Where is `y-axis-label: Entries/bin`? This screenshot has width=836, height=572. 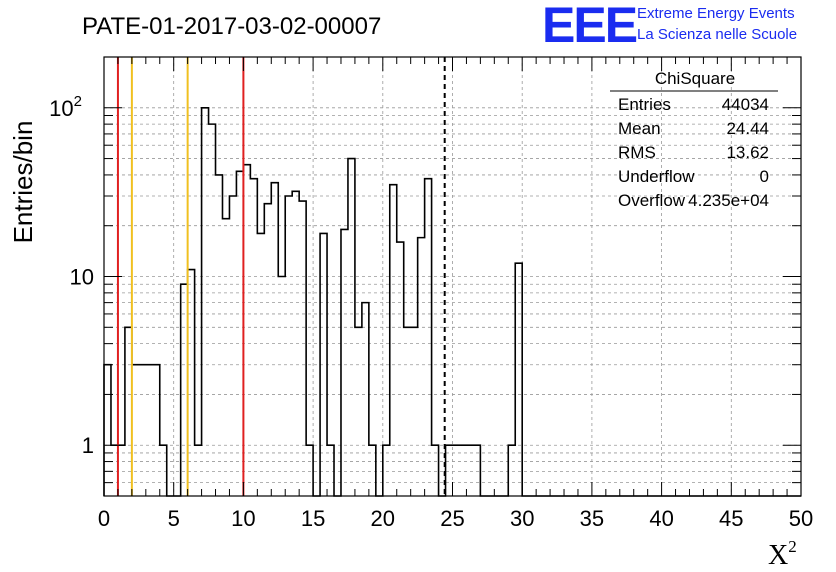
y-axis-label: Entries/bin is located at coordinates (23, 182).